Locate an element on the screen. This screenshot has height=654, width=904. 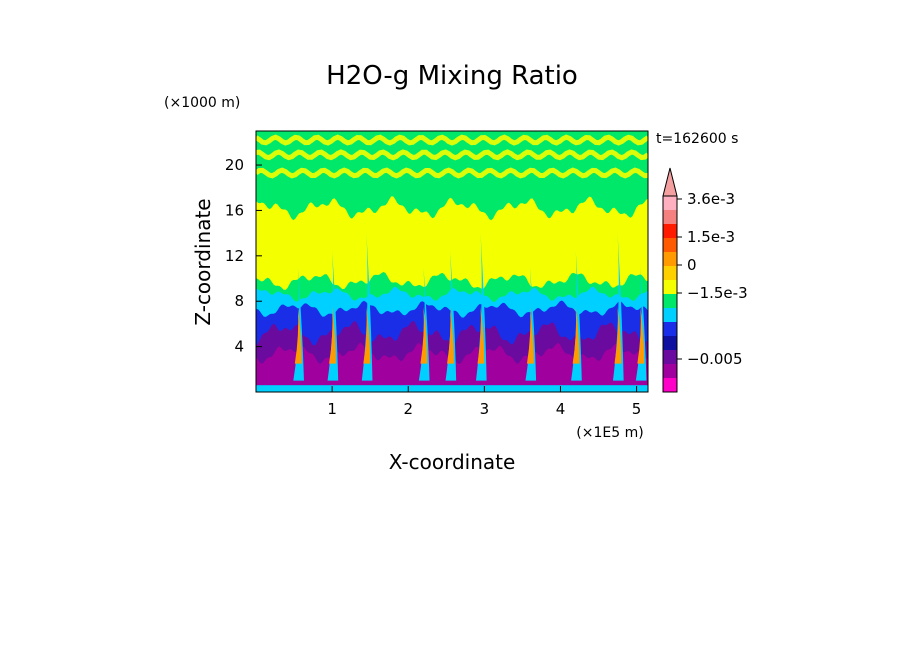
x-tick-label: 2 is located at coordinates (408, 409).